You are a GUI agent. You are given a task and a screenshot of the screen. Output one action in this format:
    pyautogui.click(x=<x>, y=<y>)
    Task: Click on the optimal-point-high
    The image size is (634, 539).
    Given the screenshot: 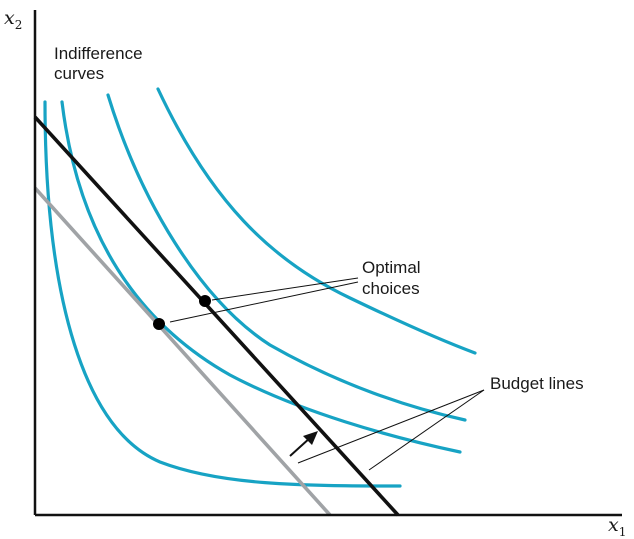 What is the action you would take?
    pyautogui.click(x=205, y=301)
    